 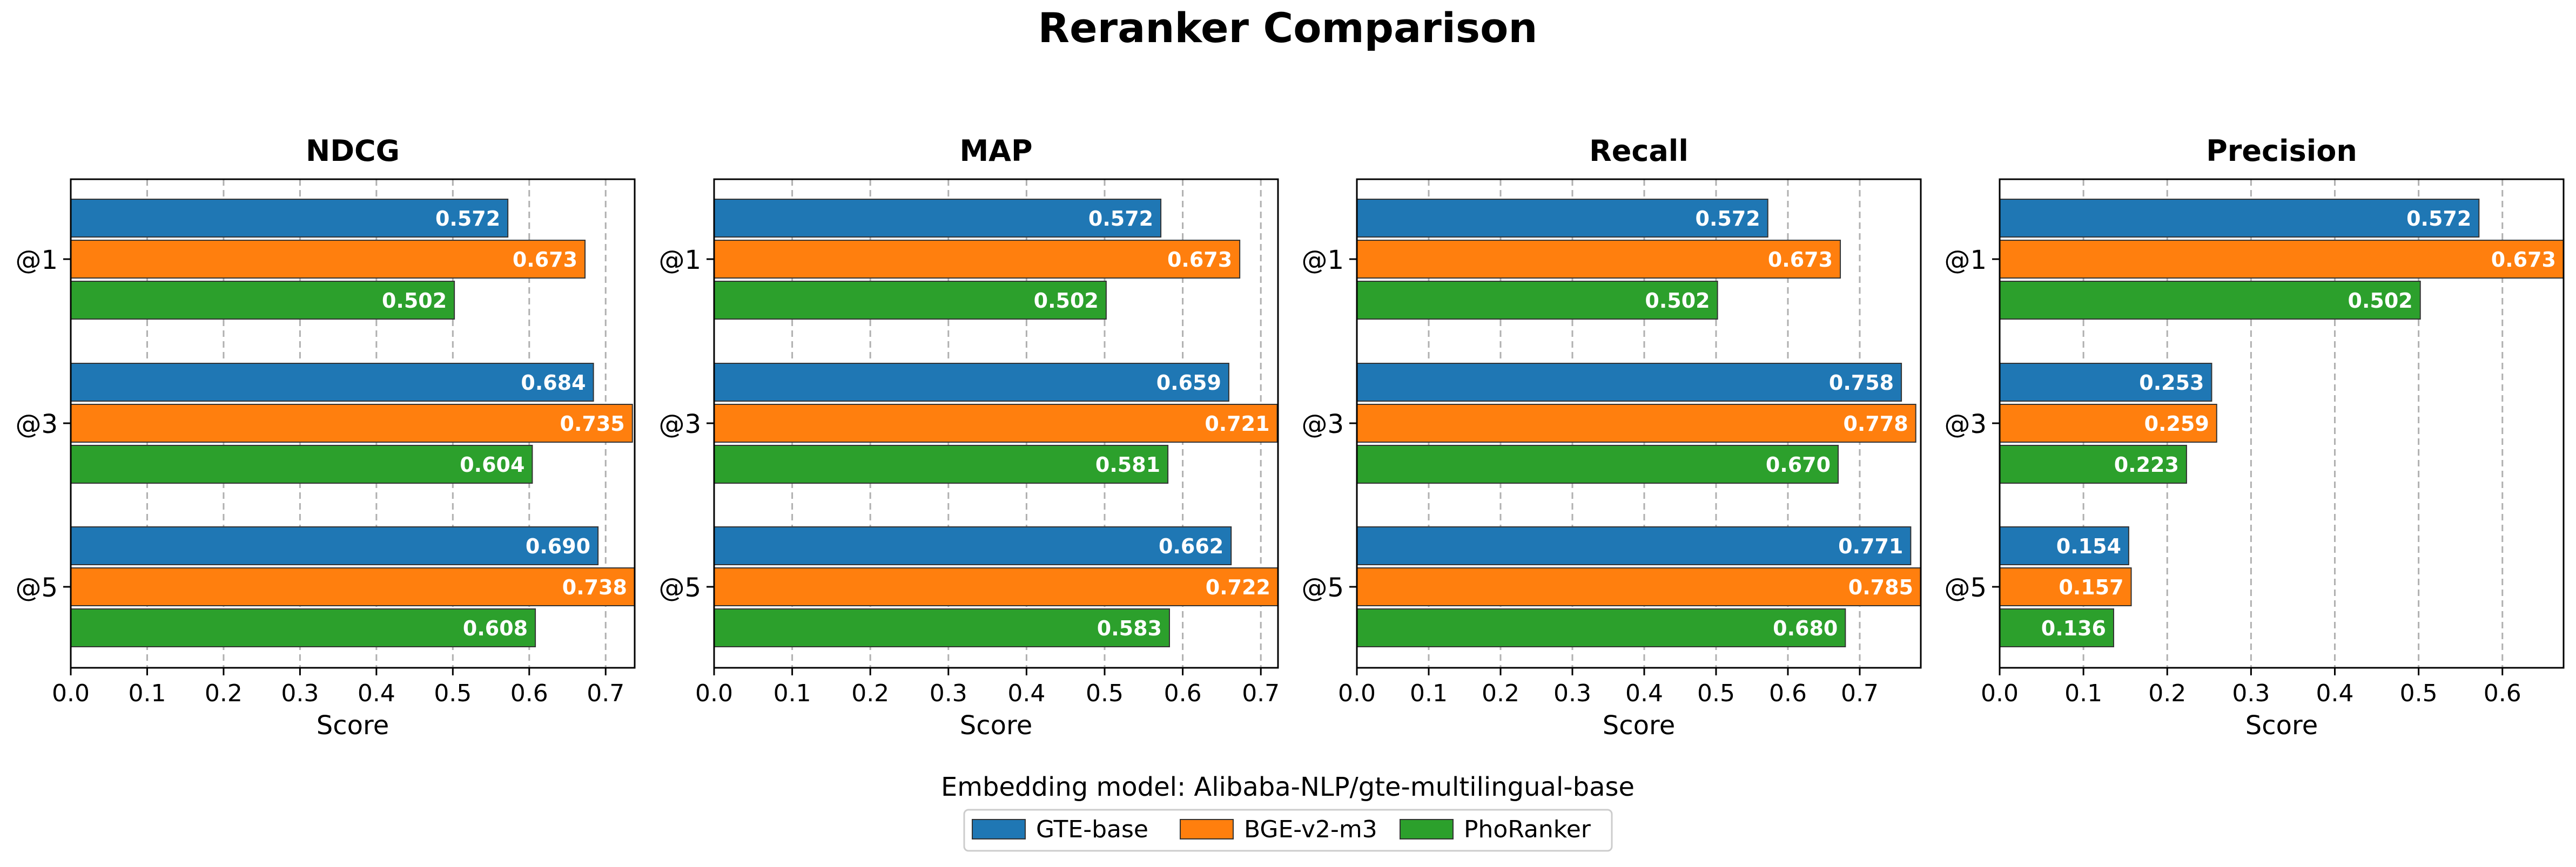 What do you see at coordinates (2171, 383) in the screenshot?
I see `bar-value-label: 0.253` at bounding box center [2171, 383].